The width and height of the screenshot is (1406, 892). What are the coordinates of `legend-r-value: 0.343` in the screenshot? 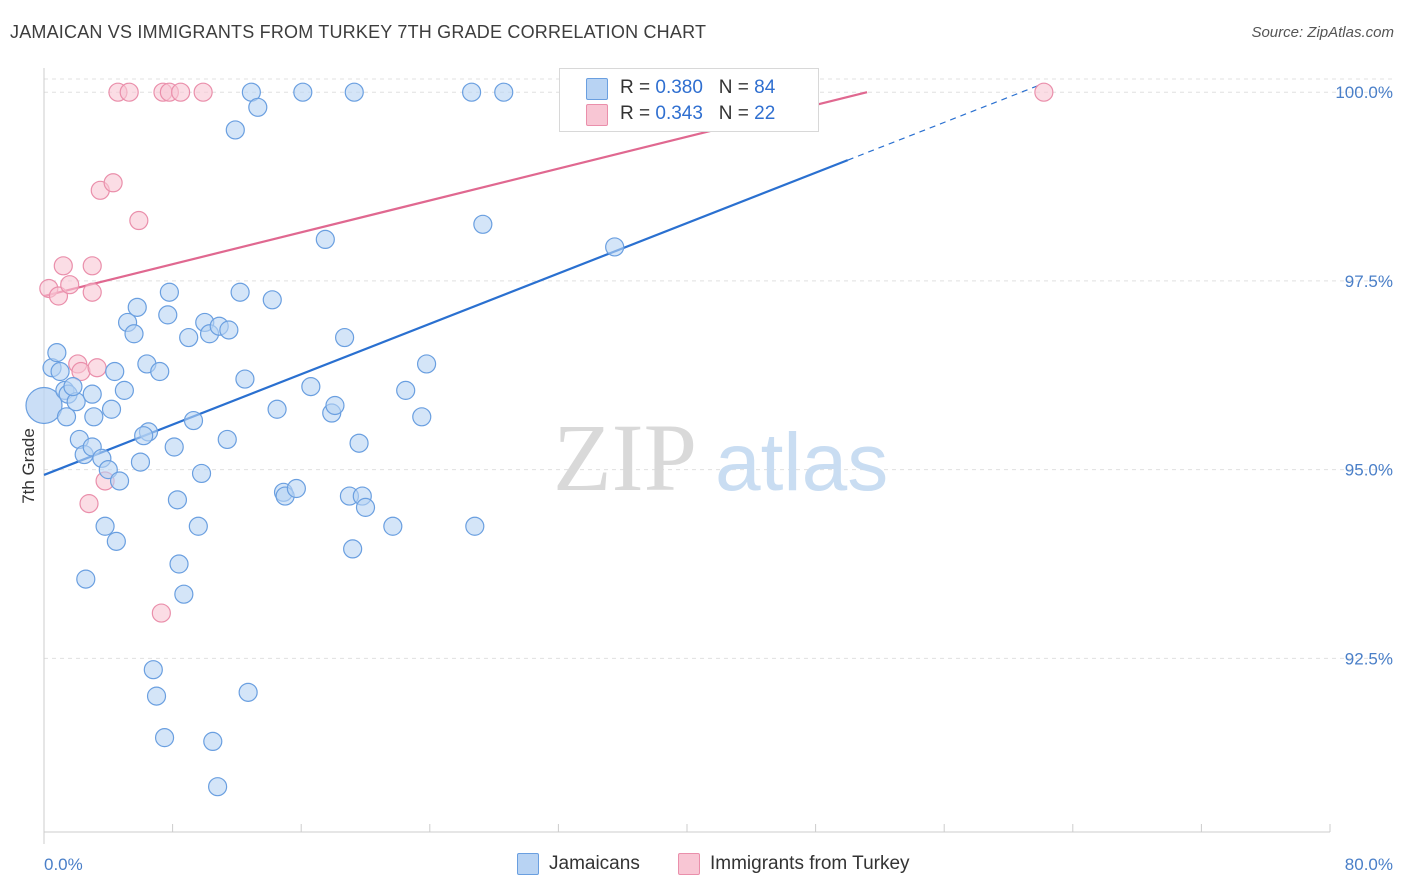 It's located at (679, 113).